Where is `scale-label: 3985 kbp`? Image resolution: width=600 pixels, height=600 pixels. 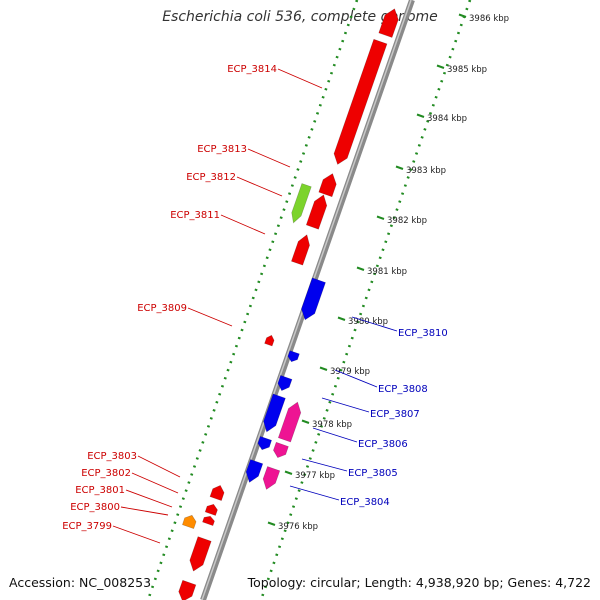 scale-label: 3985 kbp is located at coordinates (467, 70).